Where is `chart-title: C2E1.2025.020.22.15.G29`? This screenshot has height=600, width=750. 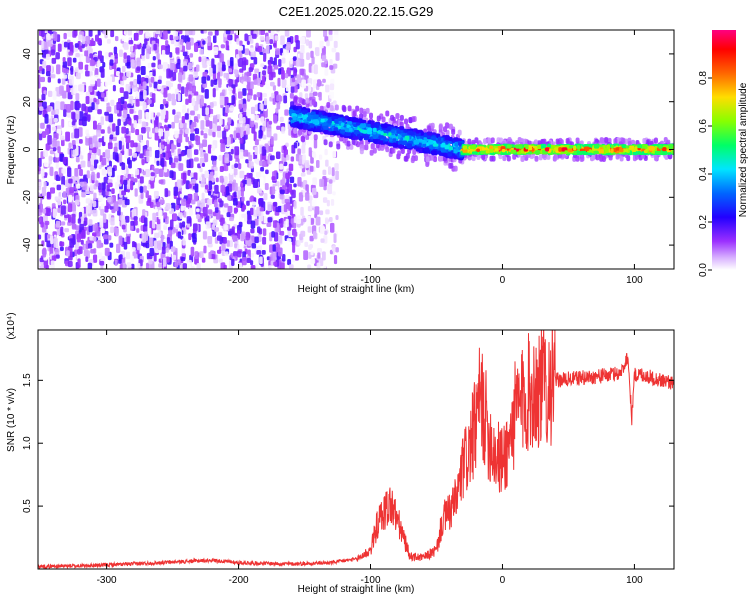 chart-title: C2E1.2025.020.22.15.G29 is located at coordinates (356, 11).